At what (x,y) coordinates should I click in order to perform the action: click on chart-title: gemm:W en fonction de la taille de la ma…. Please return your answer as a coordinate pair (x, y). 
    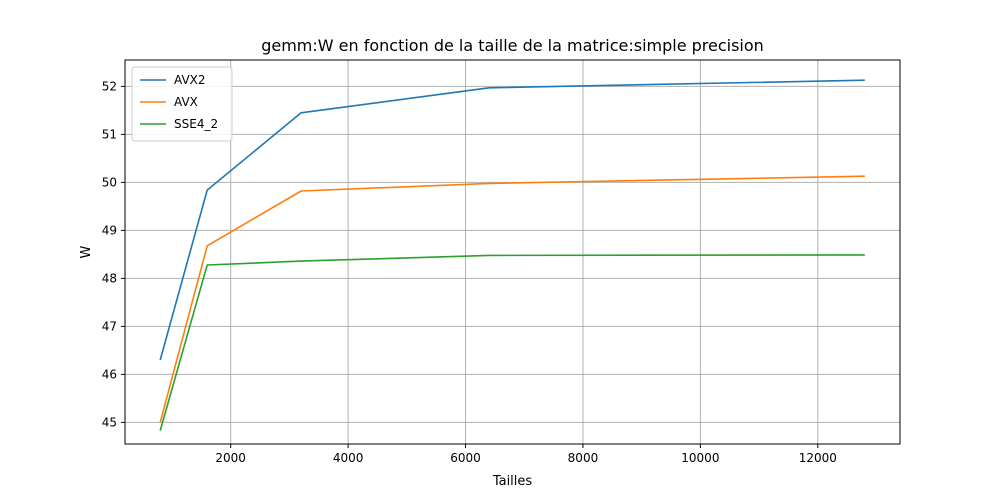
    Looking at the image, I should click on (512, 45).